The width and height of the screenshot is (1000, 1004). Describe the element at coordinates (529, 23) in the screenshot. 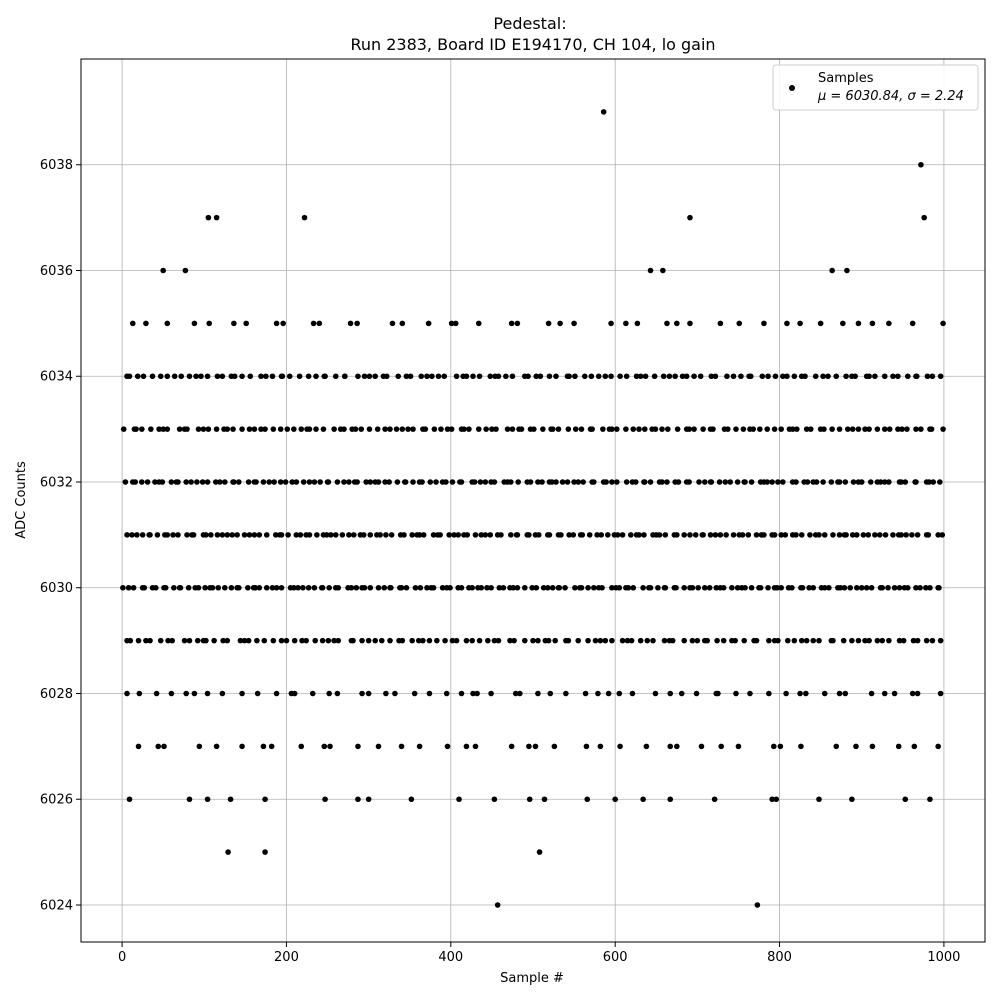

I see `chart-title-line1: Pedestal:` at that location.